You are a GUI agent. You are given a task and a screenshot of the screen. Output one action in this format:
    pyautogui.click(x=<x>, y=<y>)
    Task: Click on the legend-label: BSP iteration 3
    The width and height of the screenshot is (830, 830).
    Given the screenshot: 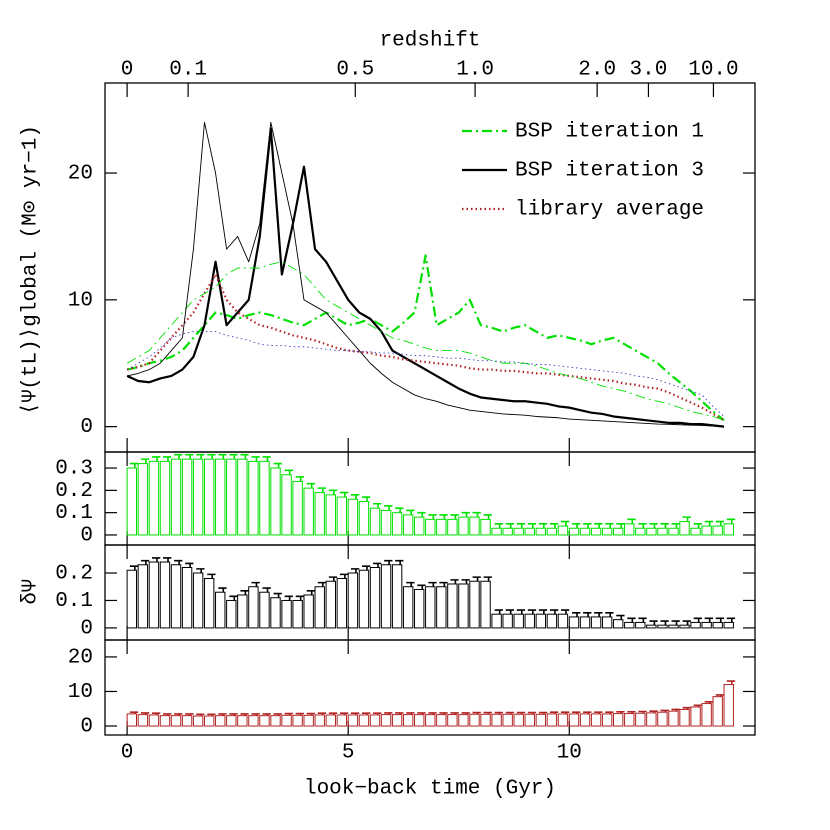 What is the action you would take?
    pyautogui.click(x=609, y=171)
    